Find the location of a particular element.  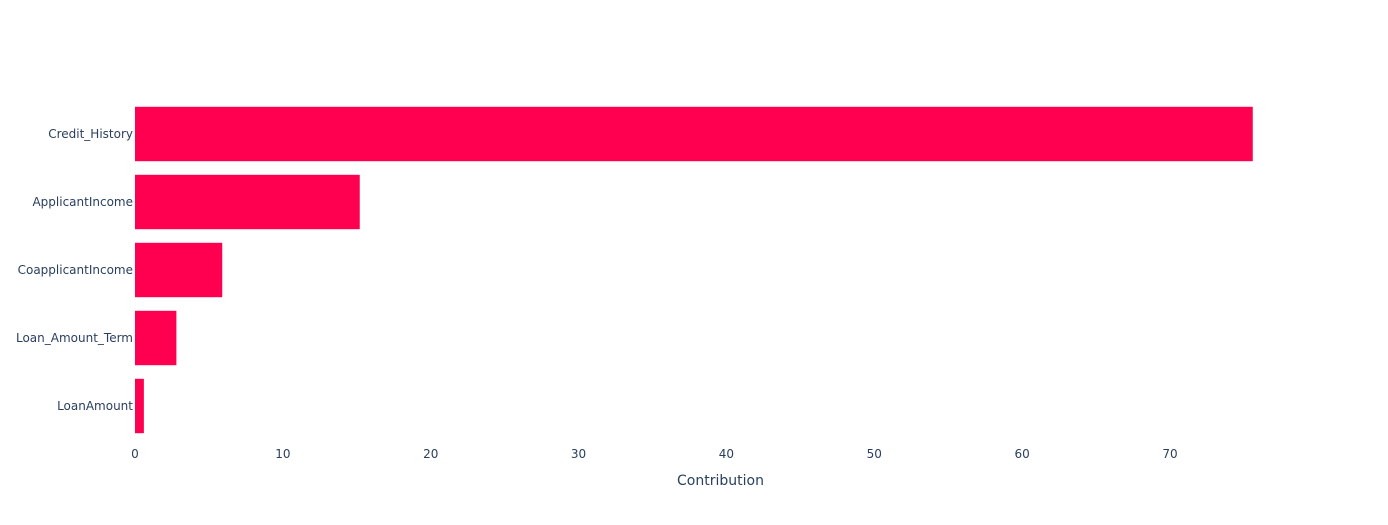

bar-loan-amount-term is located at coordinates (156, 338).